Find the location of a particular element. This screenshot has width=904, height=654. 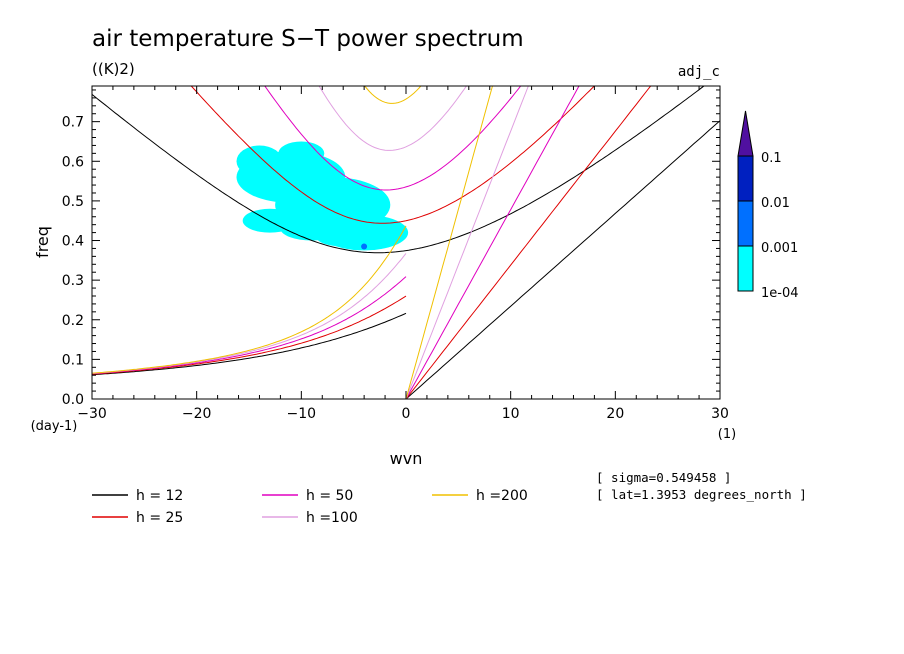

legend-label: h =100 is located at coordinates (332, 518).